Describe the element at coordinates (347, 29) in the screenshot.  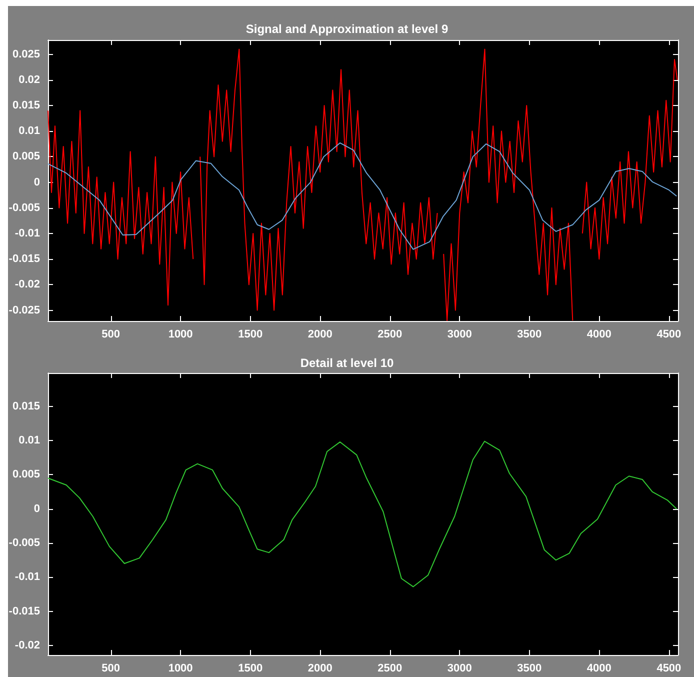
I see `chart-title: Signal and Approximation at level 9` at that location.